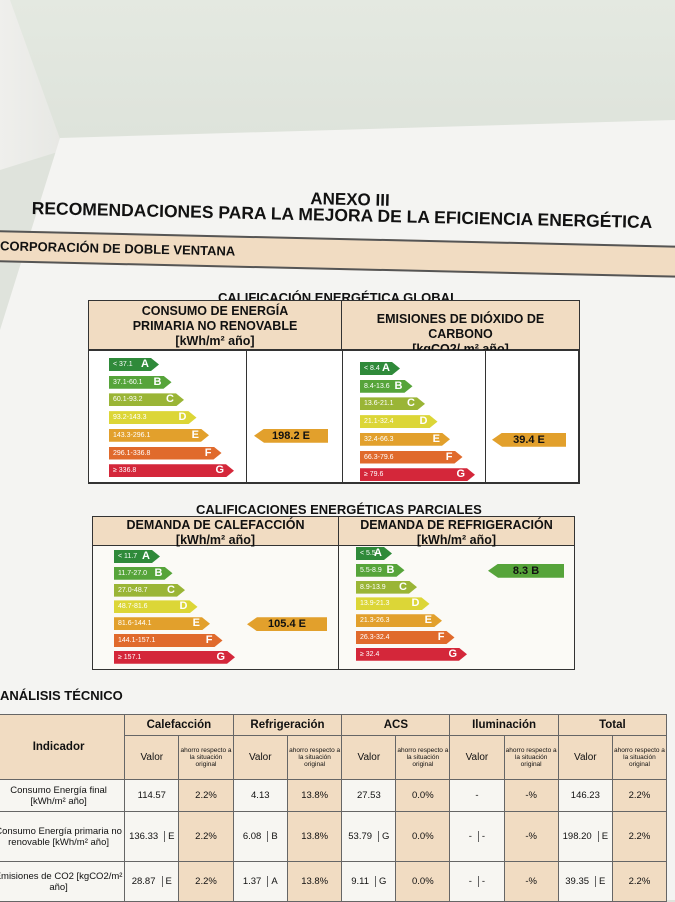  I want to click on class-letter: B, so click(272, 836).